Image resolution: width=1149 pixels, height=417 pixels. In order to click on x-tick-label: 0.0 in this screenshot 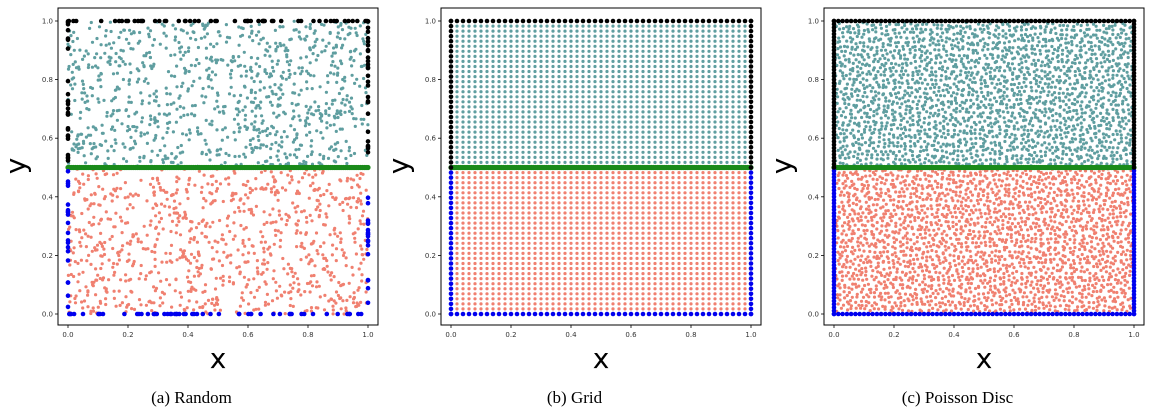, I will do `click(67, 335)`.